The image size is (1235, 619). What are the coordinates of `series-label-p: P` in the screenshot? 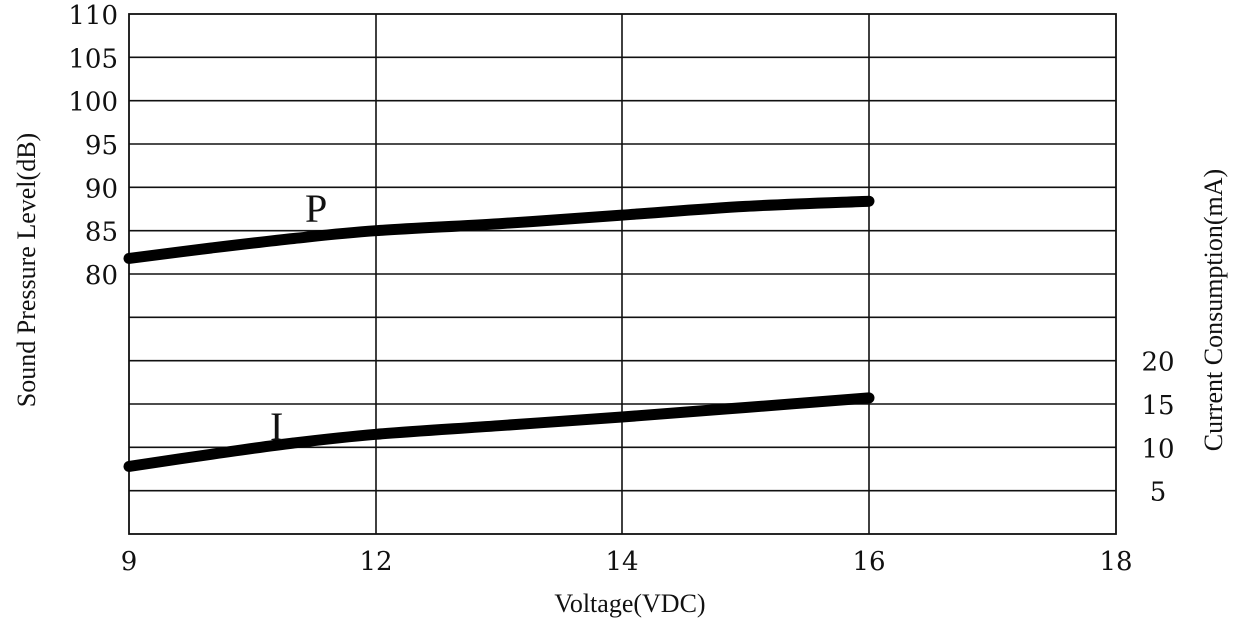 It's located at (316, 208).